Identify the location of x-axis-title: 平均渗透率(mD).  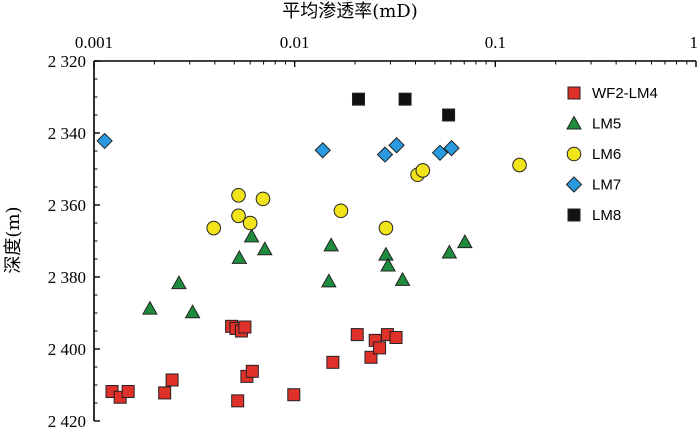
(350, 11).